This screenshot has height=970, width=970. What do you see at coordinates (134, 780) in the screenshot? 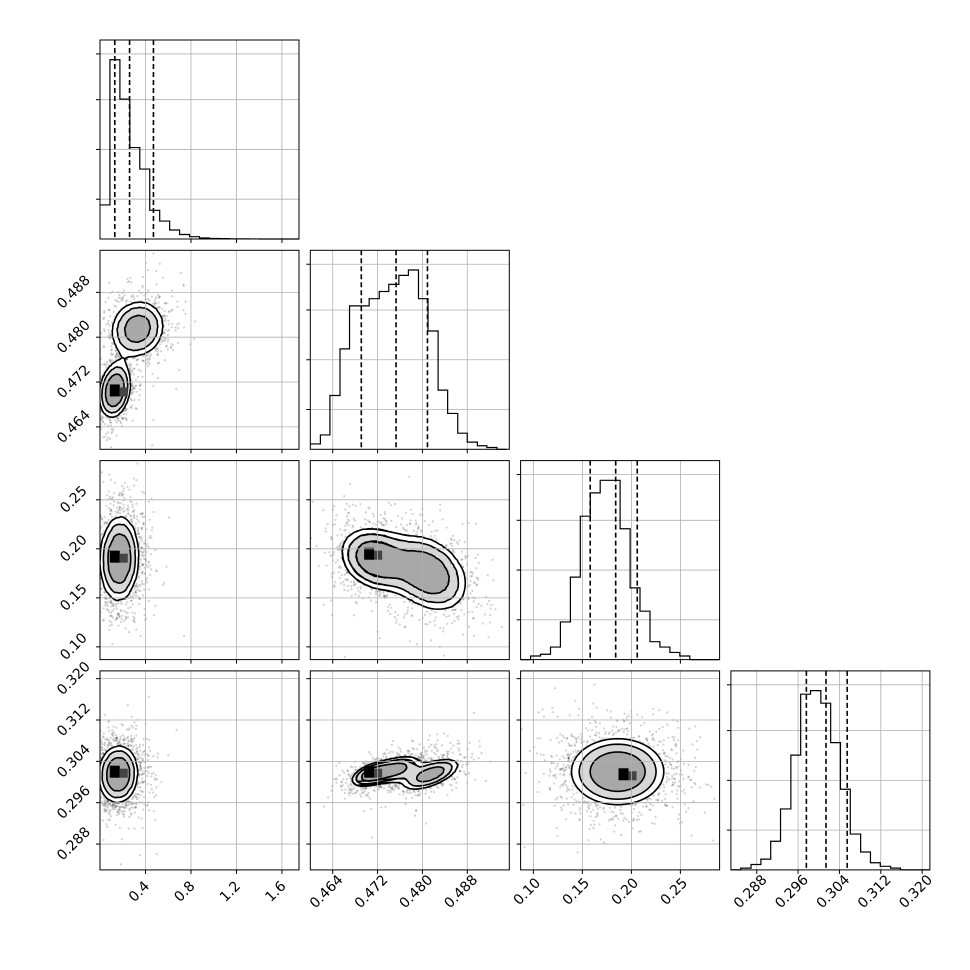
I see `pair-3-0-plotarea` at bounding box center [134, 780].